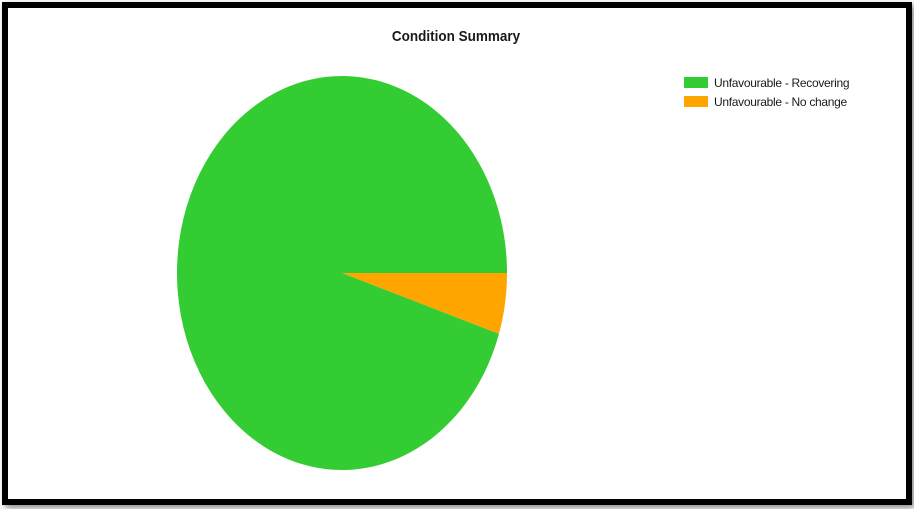 The width and height of the screenshot is (914, 509). I want to click on chart-title: Condition Summary, so click(456, 36).